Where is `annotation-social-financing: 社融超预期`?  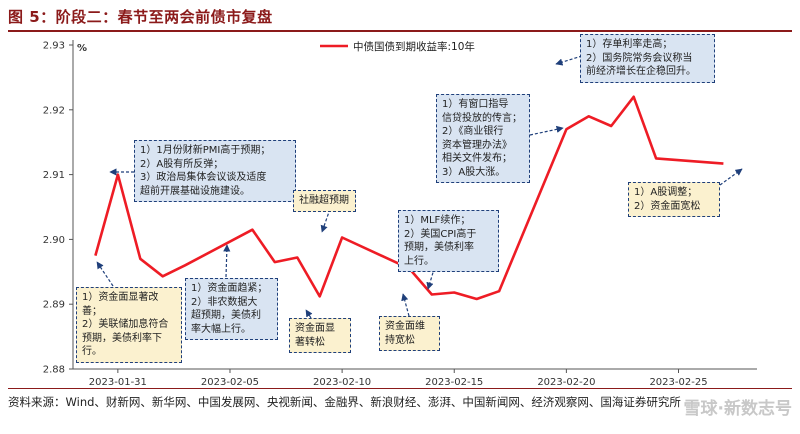
annotation-social-financing: 社融超预期 is located at coordinates (324, 201).